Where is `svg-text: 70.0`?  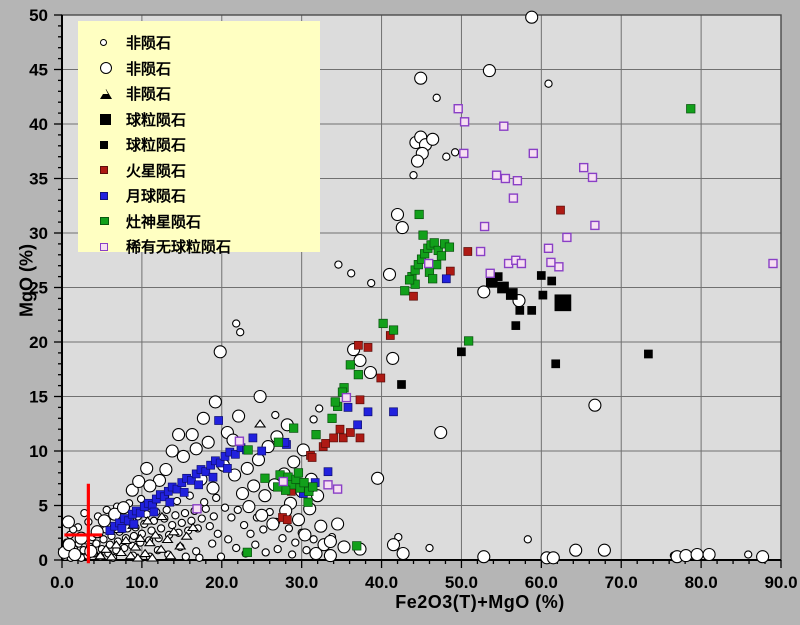 svg-text: 70.0 is located at coordinates (621, 582).